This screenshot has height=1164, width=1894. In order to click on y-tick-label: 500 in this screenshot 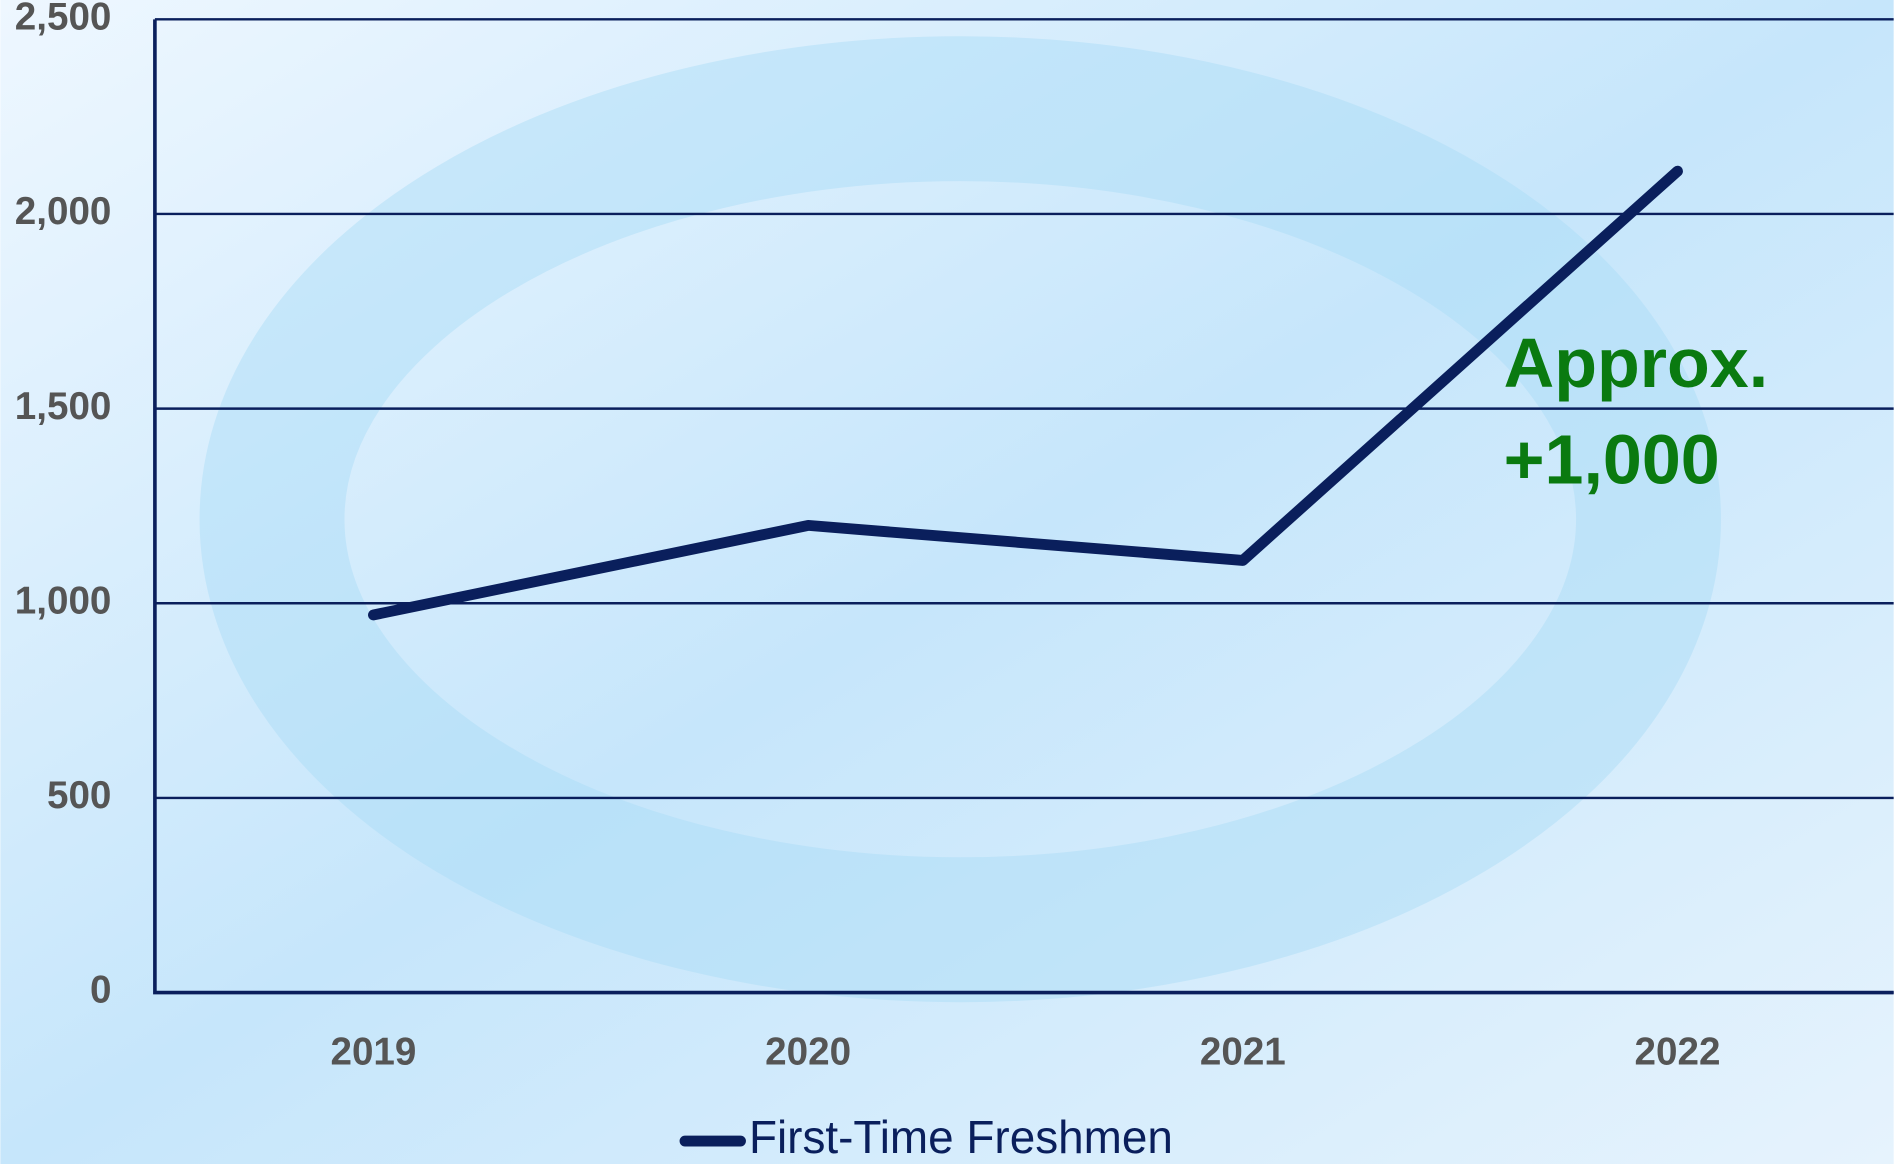, I will do `click(79, 795)`.